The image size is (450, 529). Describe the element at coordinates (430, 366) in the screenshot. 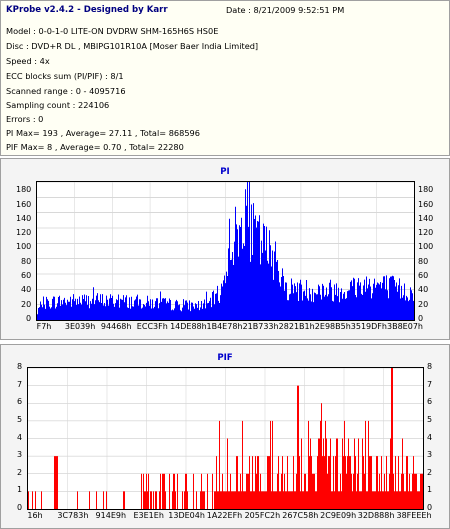

I see `pif-y-tick-right: 8` at that location.